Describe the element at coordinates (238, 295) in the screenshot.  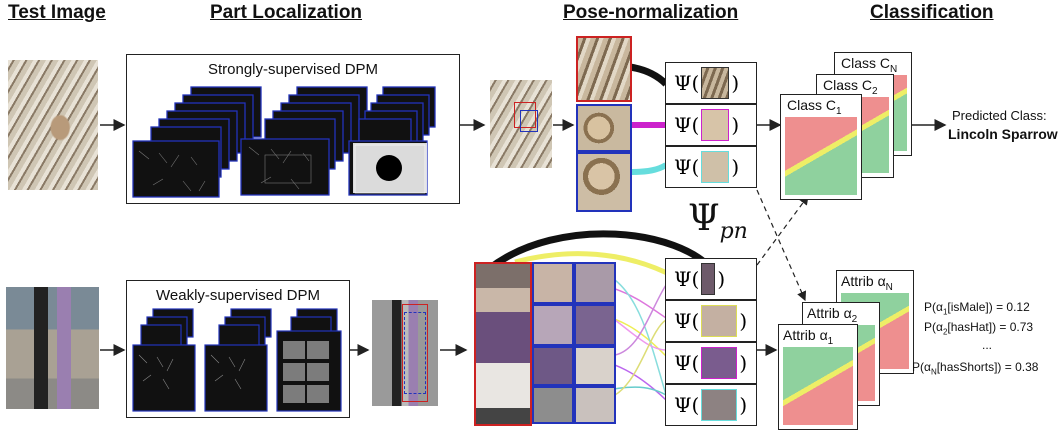
I see `weakly-supervised-dpm-label: Weakly-supervised DPM` at that location.